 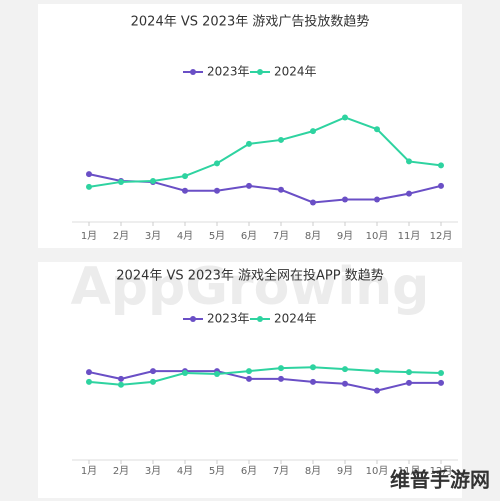 I want to click on chart-title: 2024年 VS 2023年 游戏广告投放数趋势, so click(x=250, y=22).